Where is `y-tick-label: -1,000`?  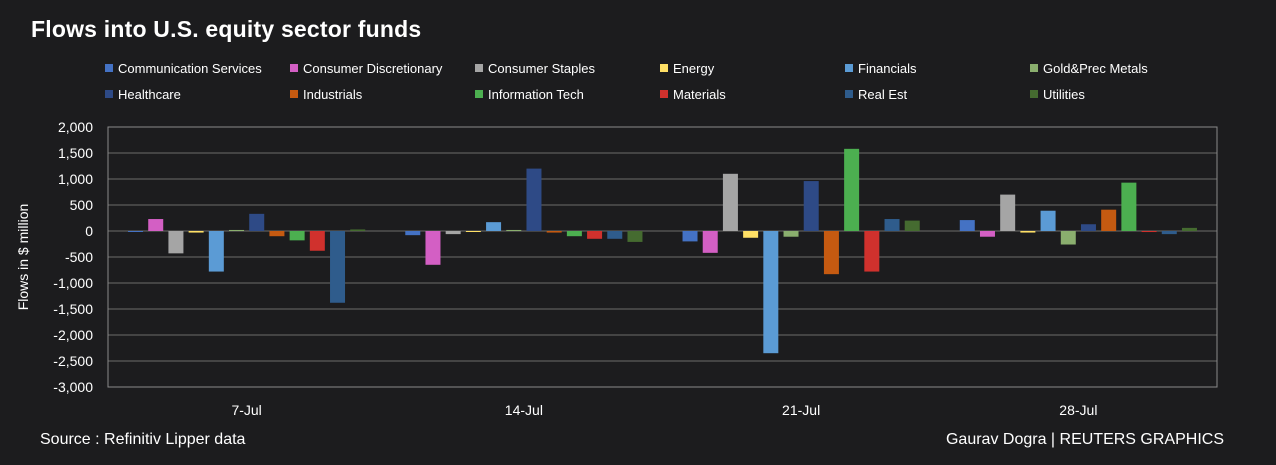 y-tick-label: -1,000 is located at coordinates (73, 283).